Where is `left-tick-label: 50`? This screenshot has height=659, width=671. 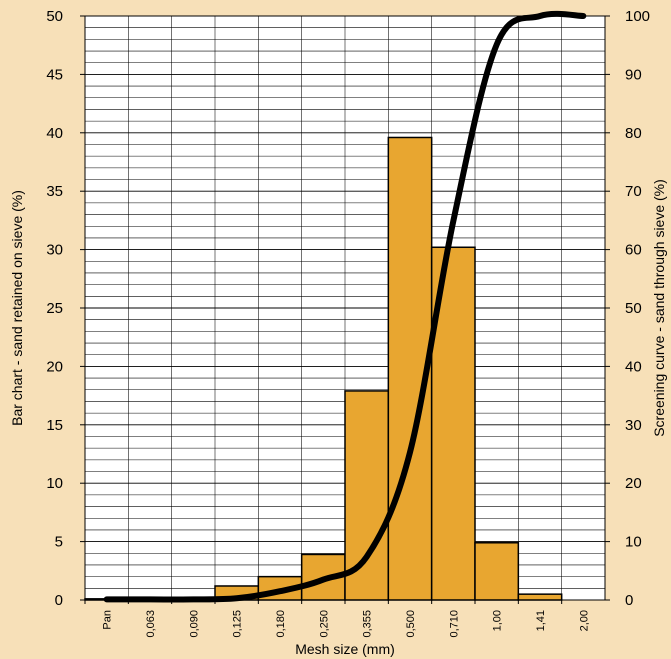 left-tick-label: 50 is located at coordinates (54, 16).